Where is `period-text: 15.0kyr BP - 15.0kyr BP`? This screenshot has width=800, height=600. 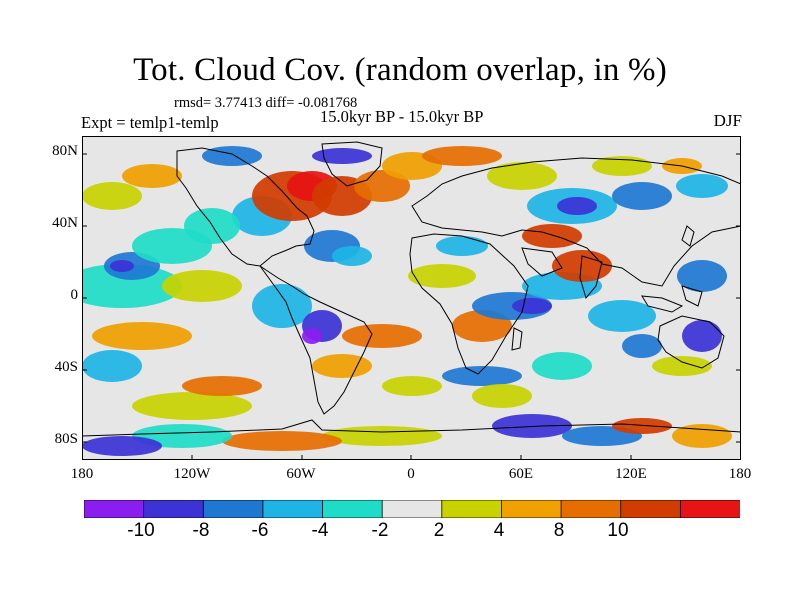 period-text: 15.0kyr BP - 15.0kyr BP is located at coordinates (402, 116).